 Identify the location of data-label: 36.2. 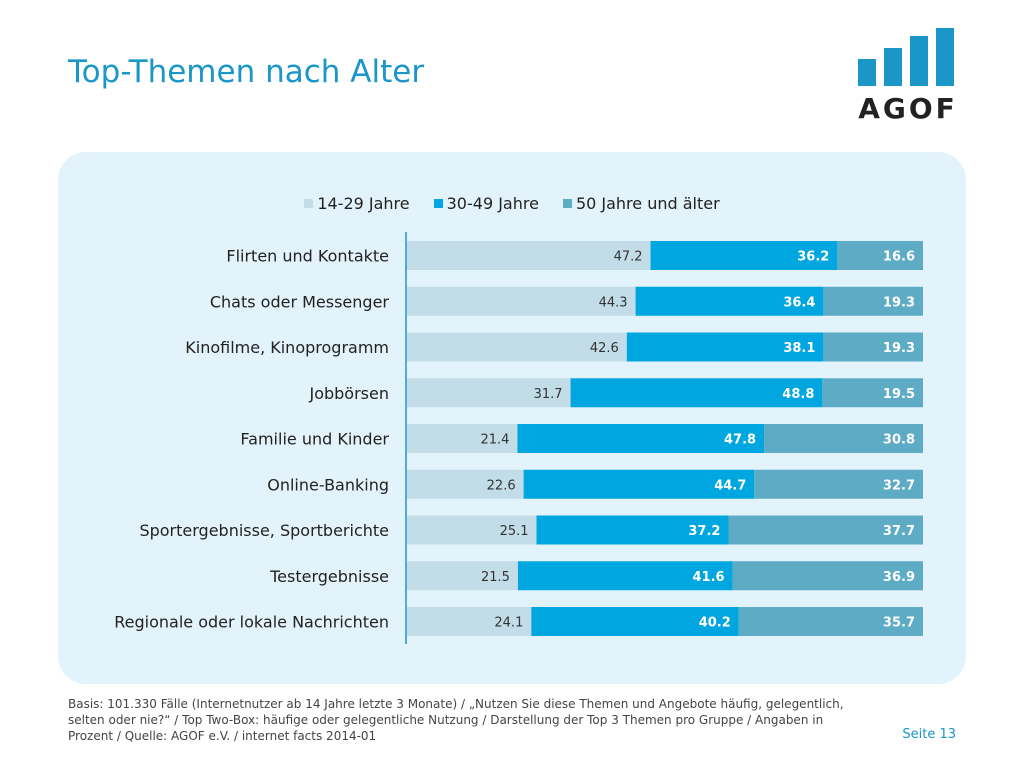
(813, 257).